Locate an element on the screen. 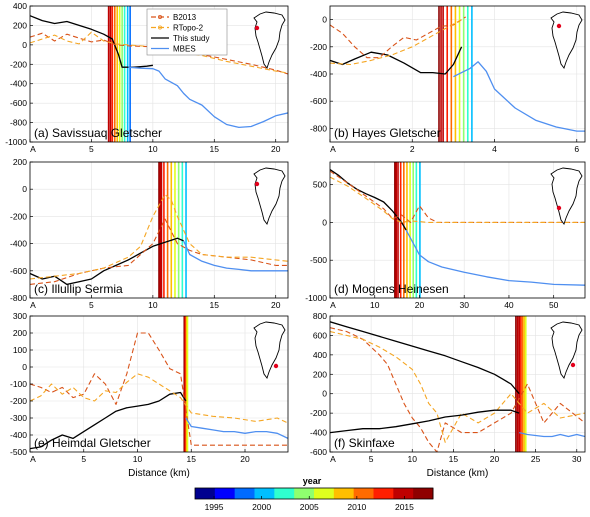 The height and width of the screenshot is (517, 590). panel-title: (e) Heimdal Gletscher is located at coordinates (92, 443).